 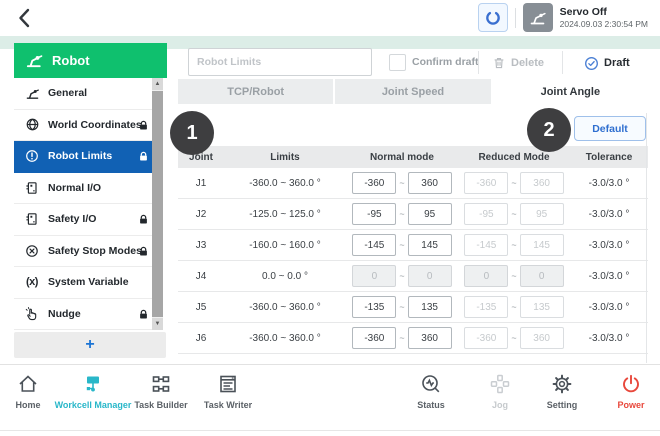 What do you see at coordinates (330, 18) in the screenshot?
I see `top-bar: Servo Off 2024.09.03 2:30:54 PM` at bounding box center [330, 18].